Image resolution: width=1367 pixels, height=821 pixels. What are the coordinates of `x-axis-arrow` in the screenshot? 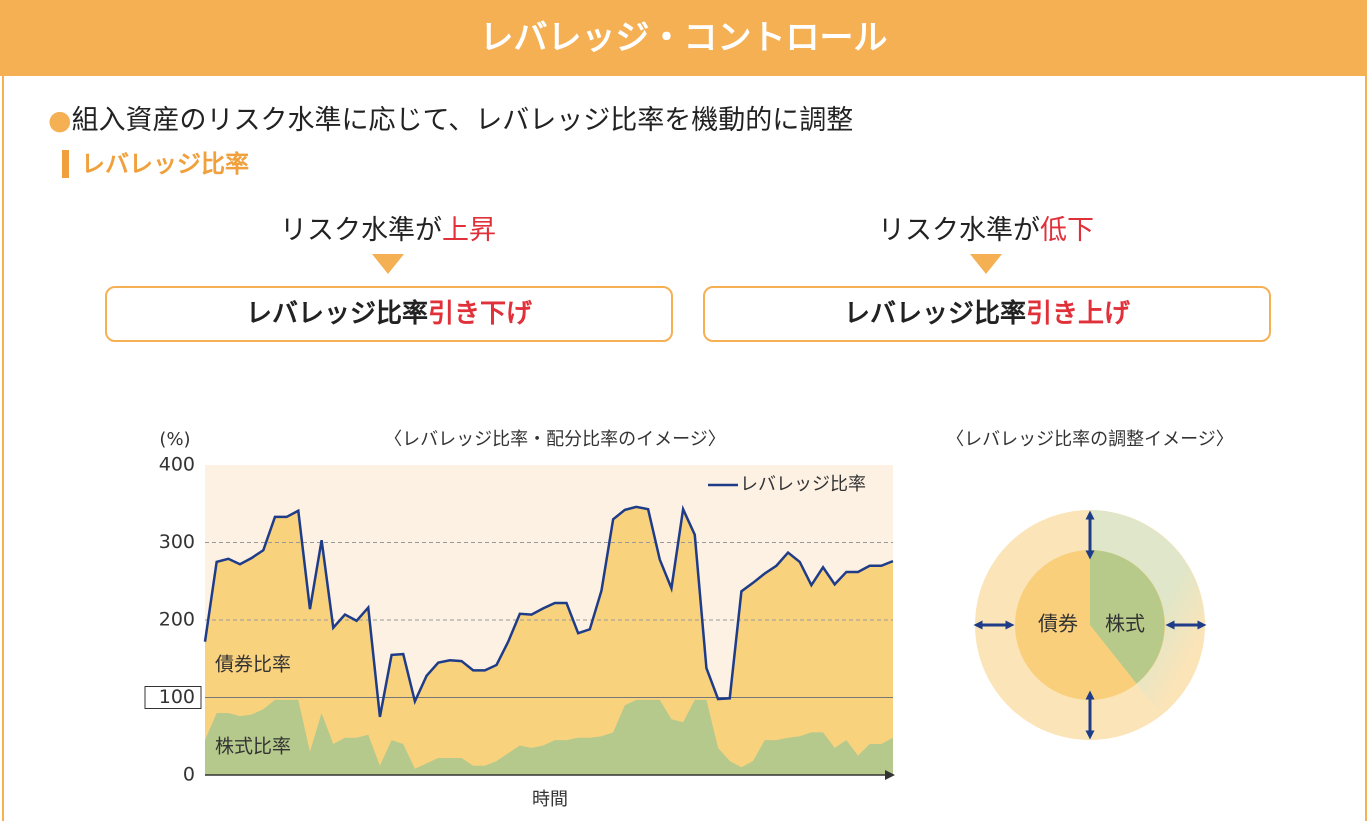 It's located at (890, 775).